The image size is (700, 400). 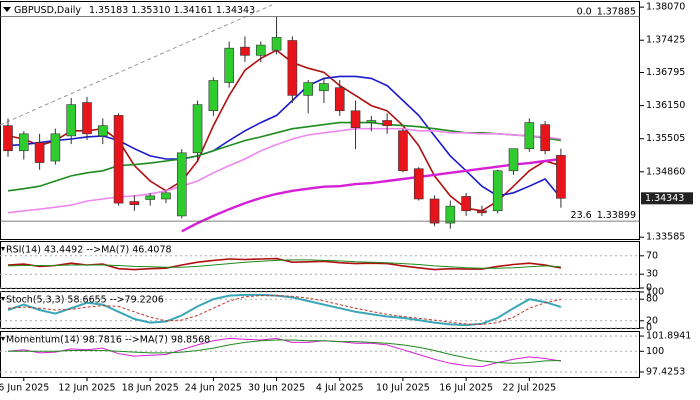 I want to click on momentum-frame, so click(x=320, y=354).